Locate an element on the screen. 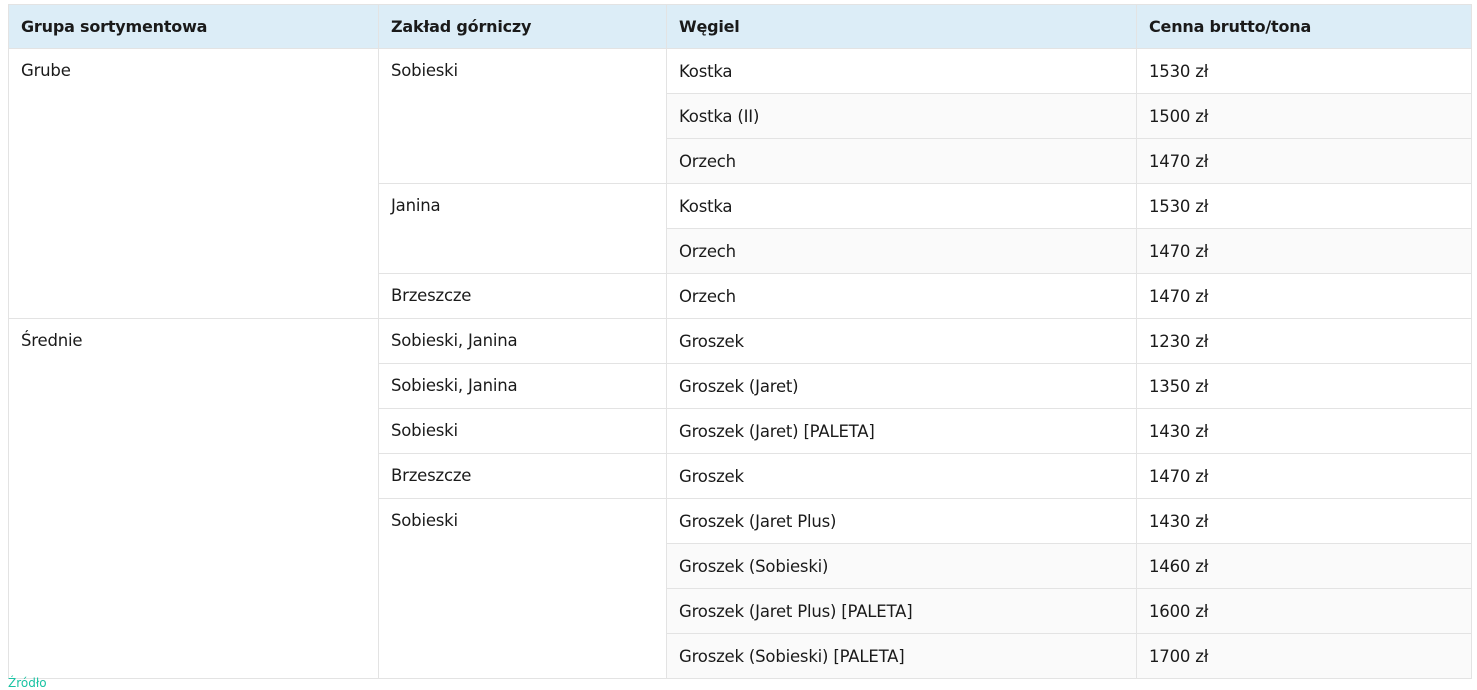  price-cell: 1230 zł is located at coordinates (1304, 341).